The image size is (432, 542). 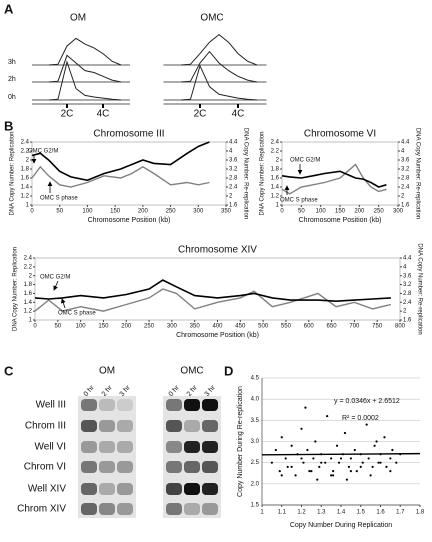 I want to click on row-label: Well III, so click(x=51, y=405).